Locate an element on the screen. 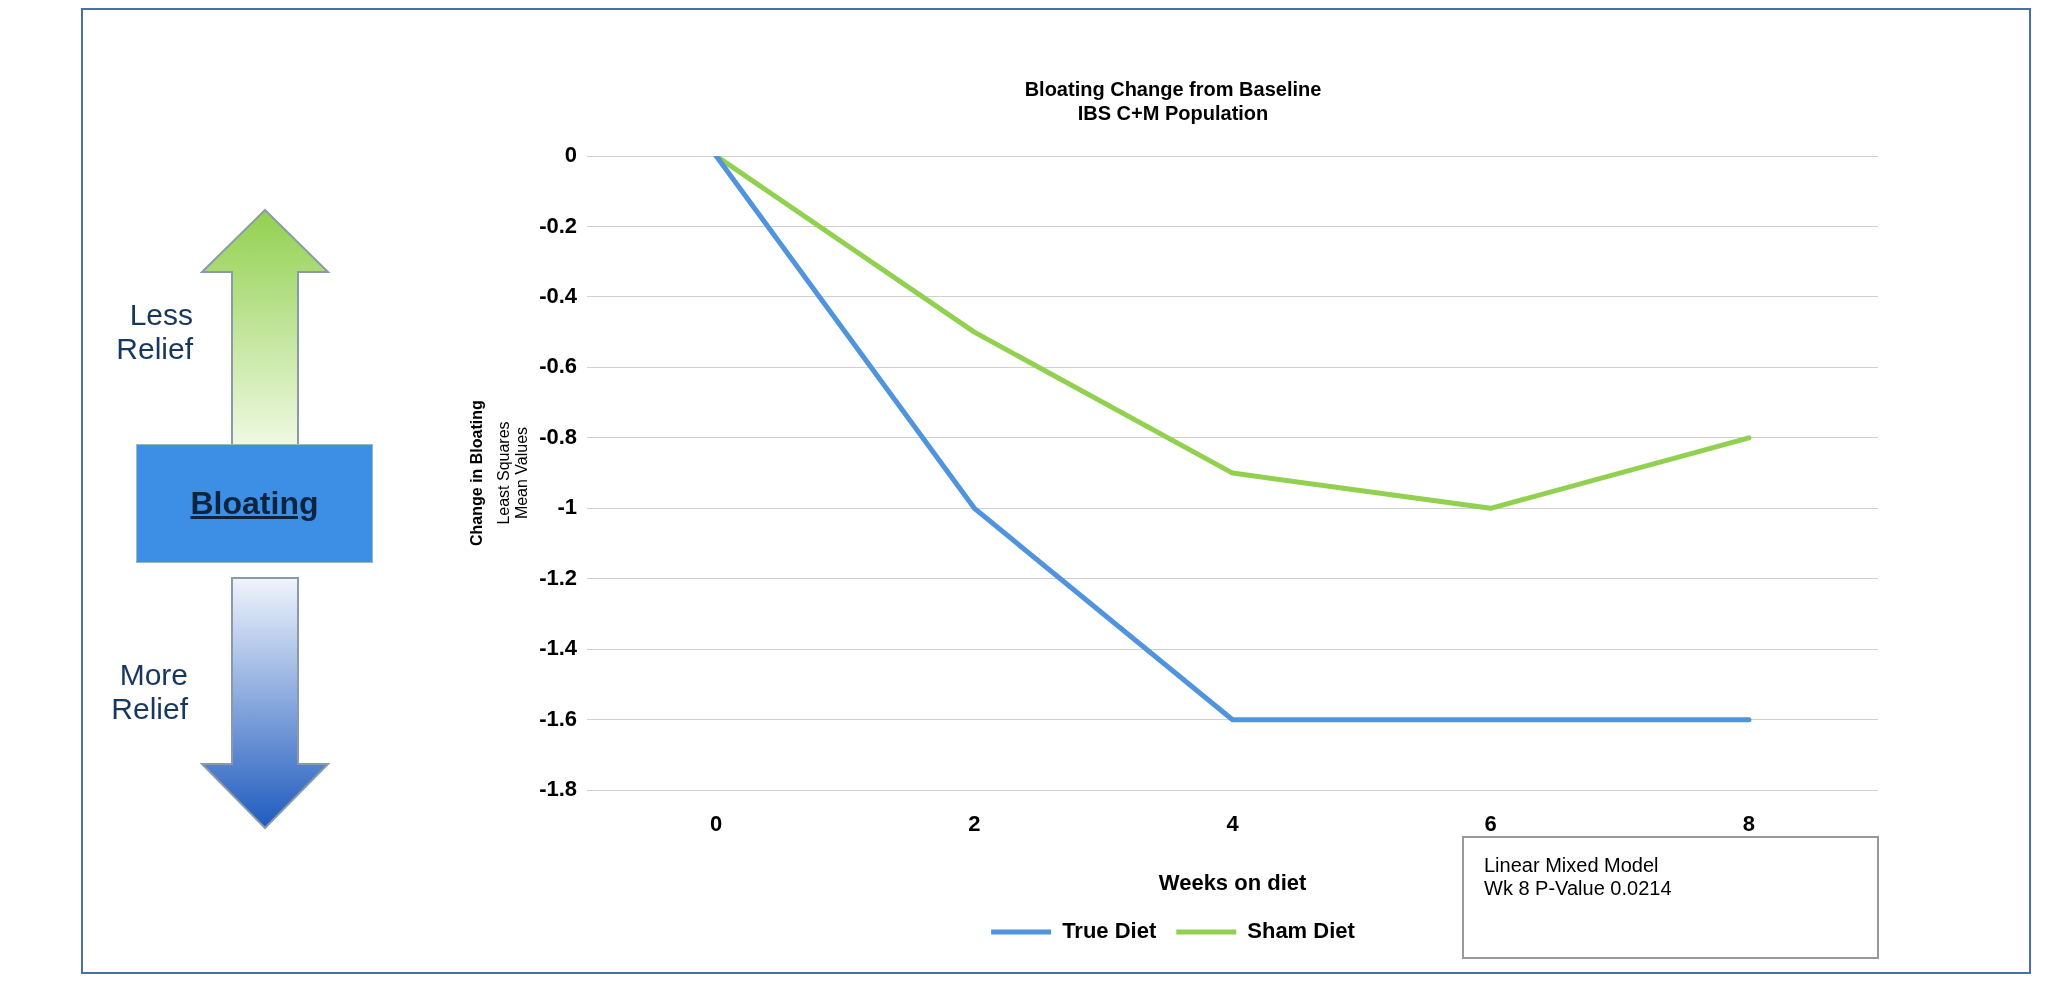 The height and width of the screenshot is (985, 2053). text: Linear Mixed Model Wk 8 P-Value 0.0214 is located at coordinates (1670, 897).